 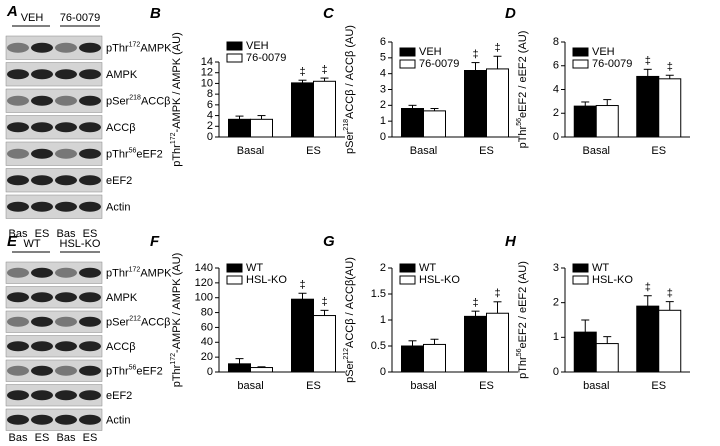 What do you see at coordinates (511, 241) in the screenshot?
I see `panel-letter: H` at bounding box center [511, 241].